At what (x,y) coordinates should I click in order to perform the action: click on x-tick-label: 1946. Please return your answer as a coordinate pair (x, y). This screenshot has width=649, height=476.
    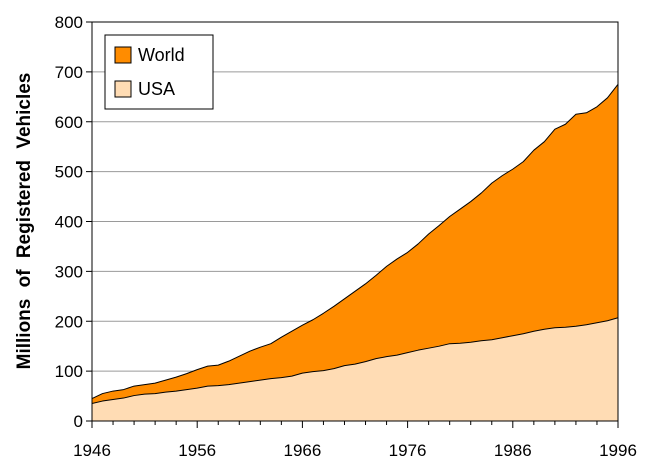
    Looking at the image, I should click on (92, 450).